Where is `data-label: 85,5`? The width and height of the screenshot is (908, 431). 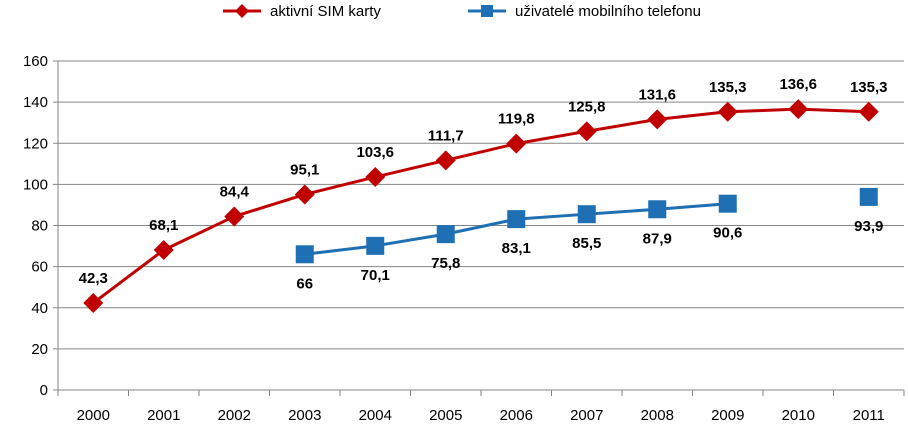
data-label: 85,5 is located at coordinates (586, 243).